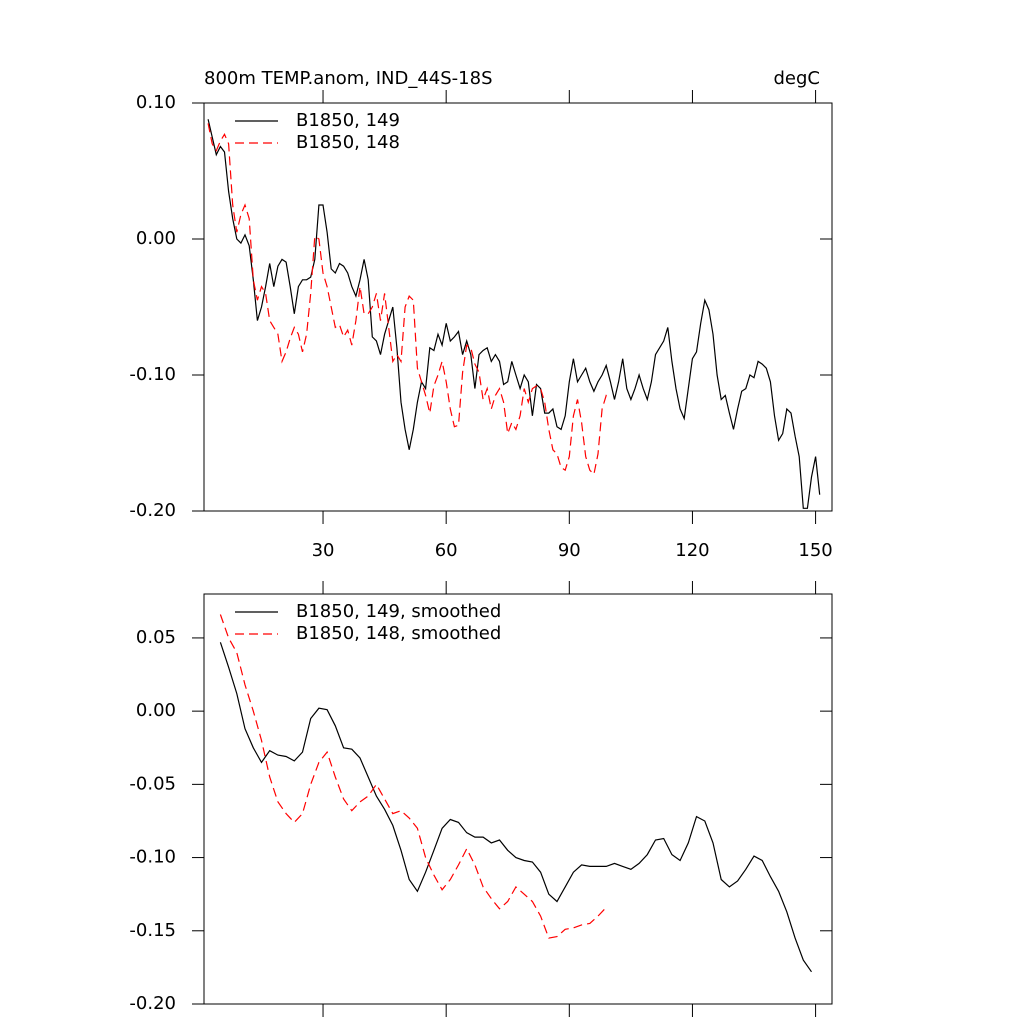 The height and width of the screenshot is (1024, 1024). Describe the element at coordinates (446, 550) in the screenshot. I see `x-tick-label: 60` at that location.